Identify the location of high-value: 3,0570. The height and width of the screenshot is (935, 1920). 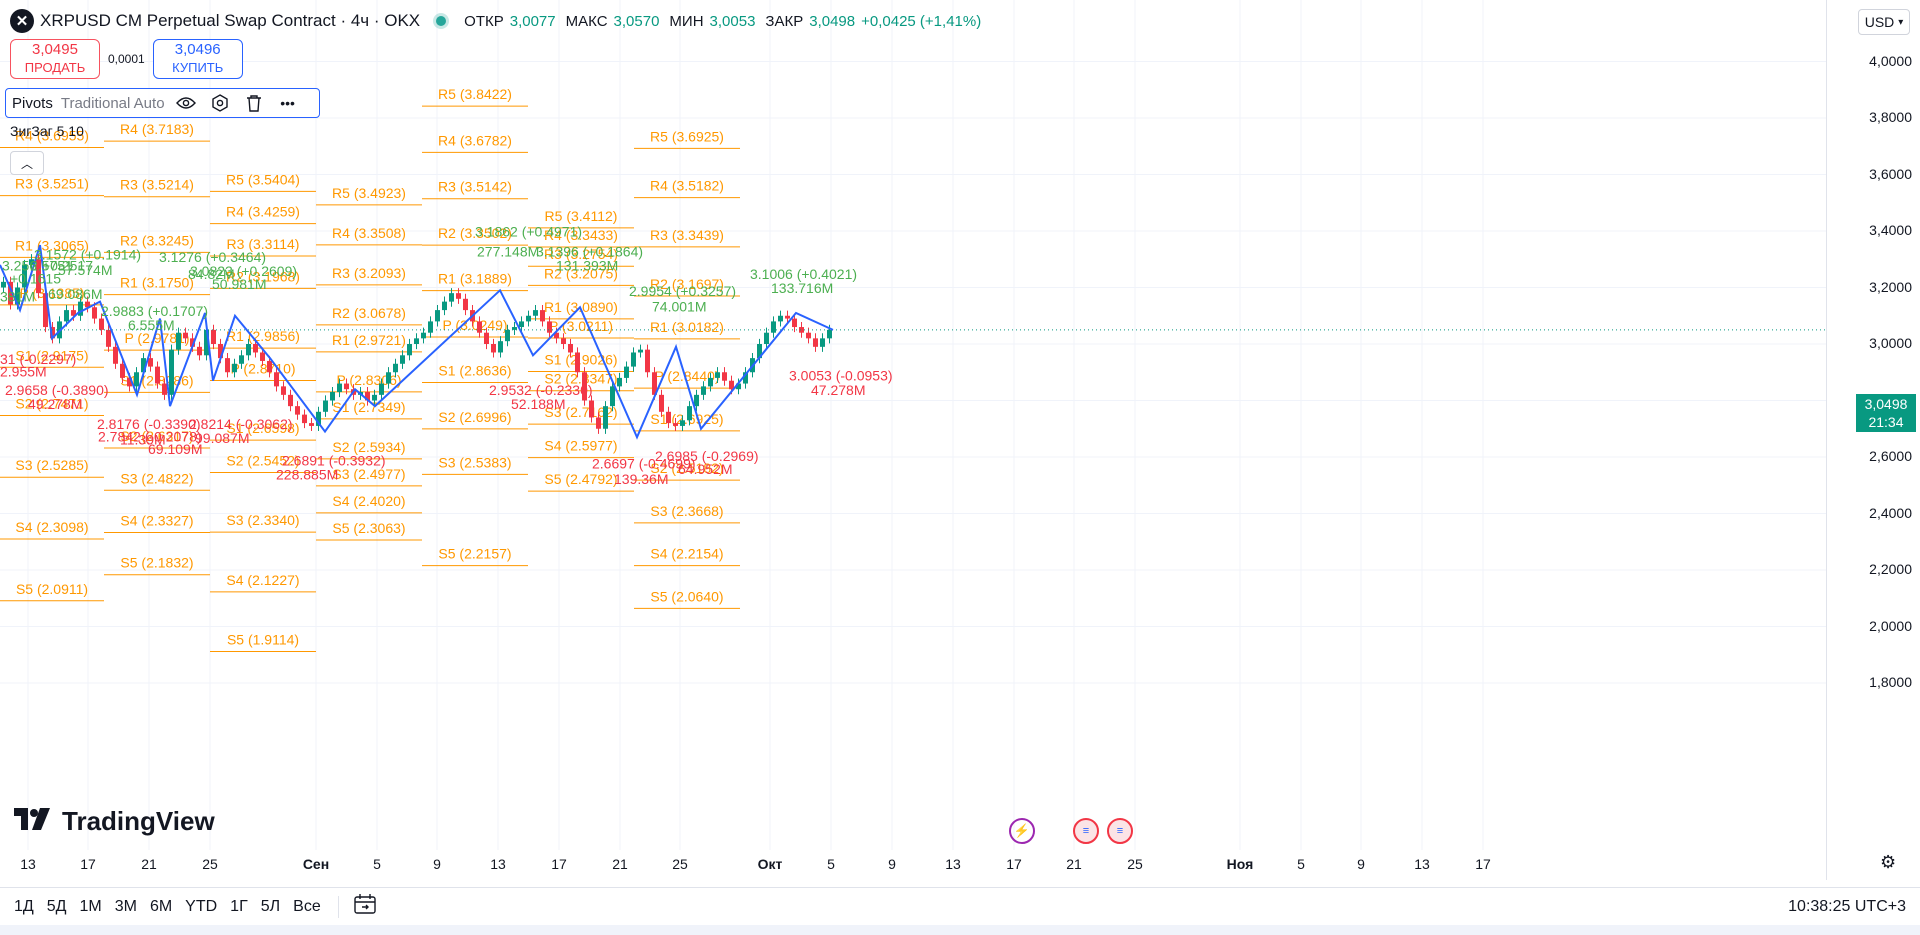
(636, 21).